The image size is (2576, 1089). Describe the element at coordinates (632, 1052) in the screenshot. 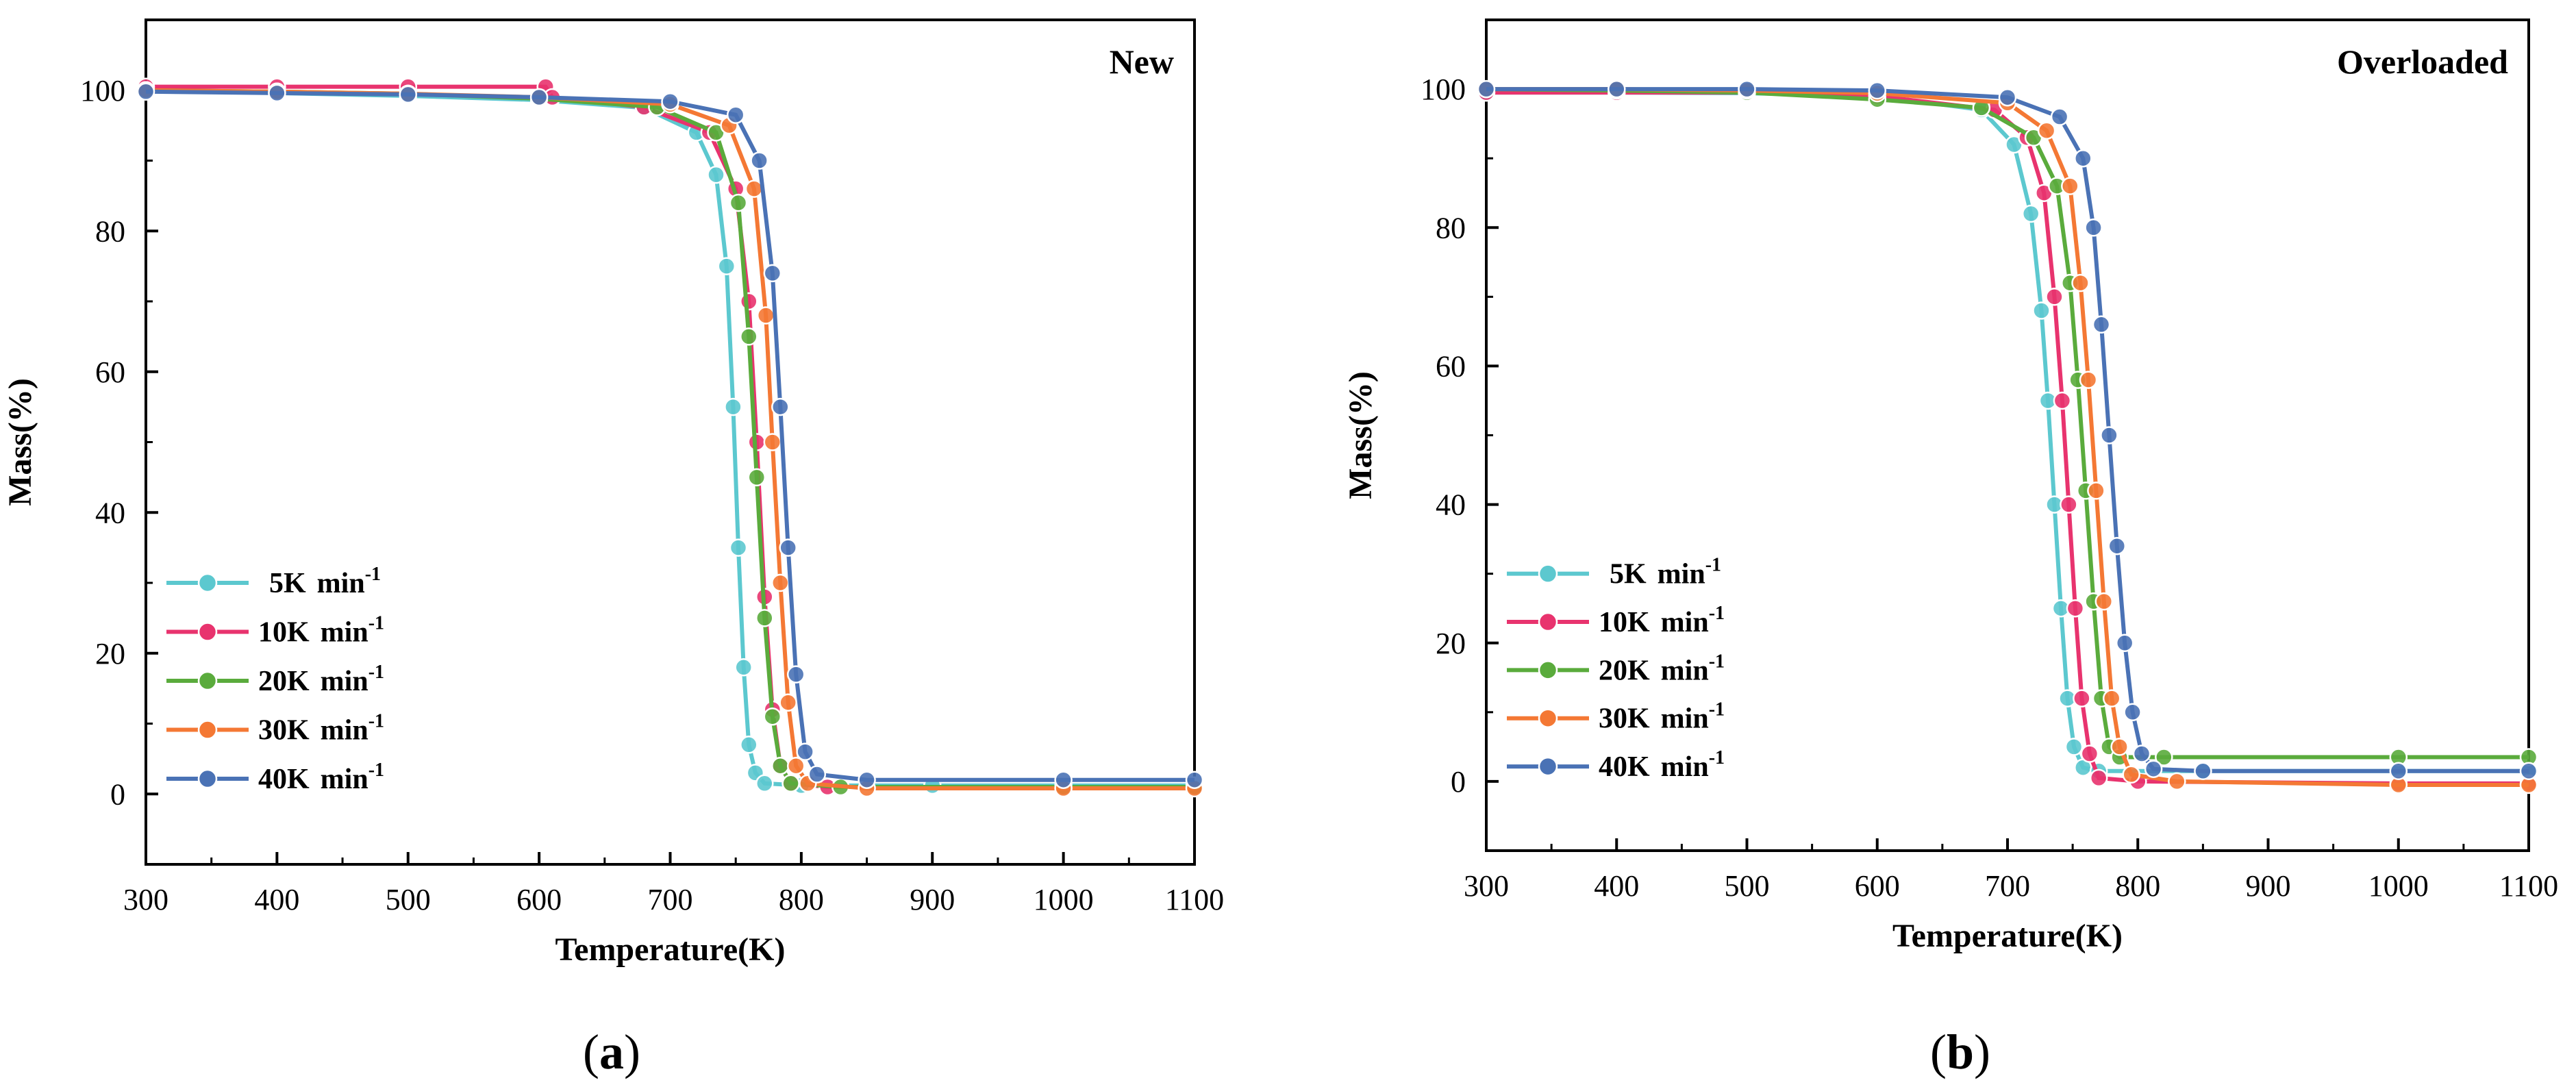

I see `caption-close: )` at that location.